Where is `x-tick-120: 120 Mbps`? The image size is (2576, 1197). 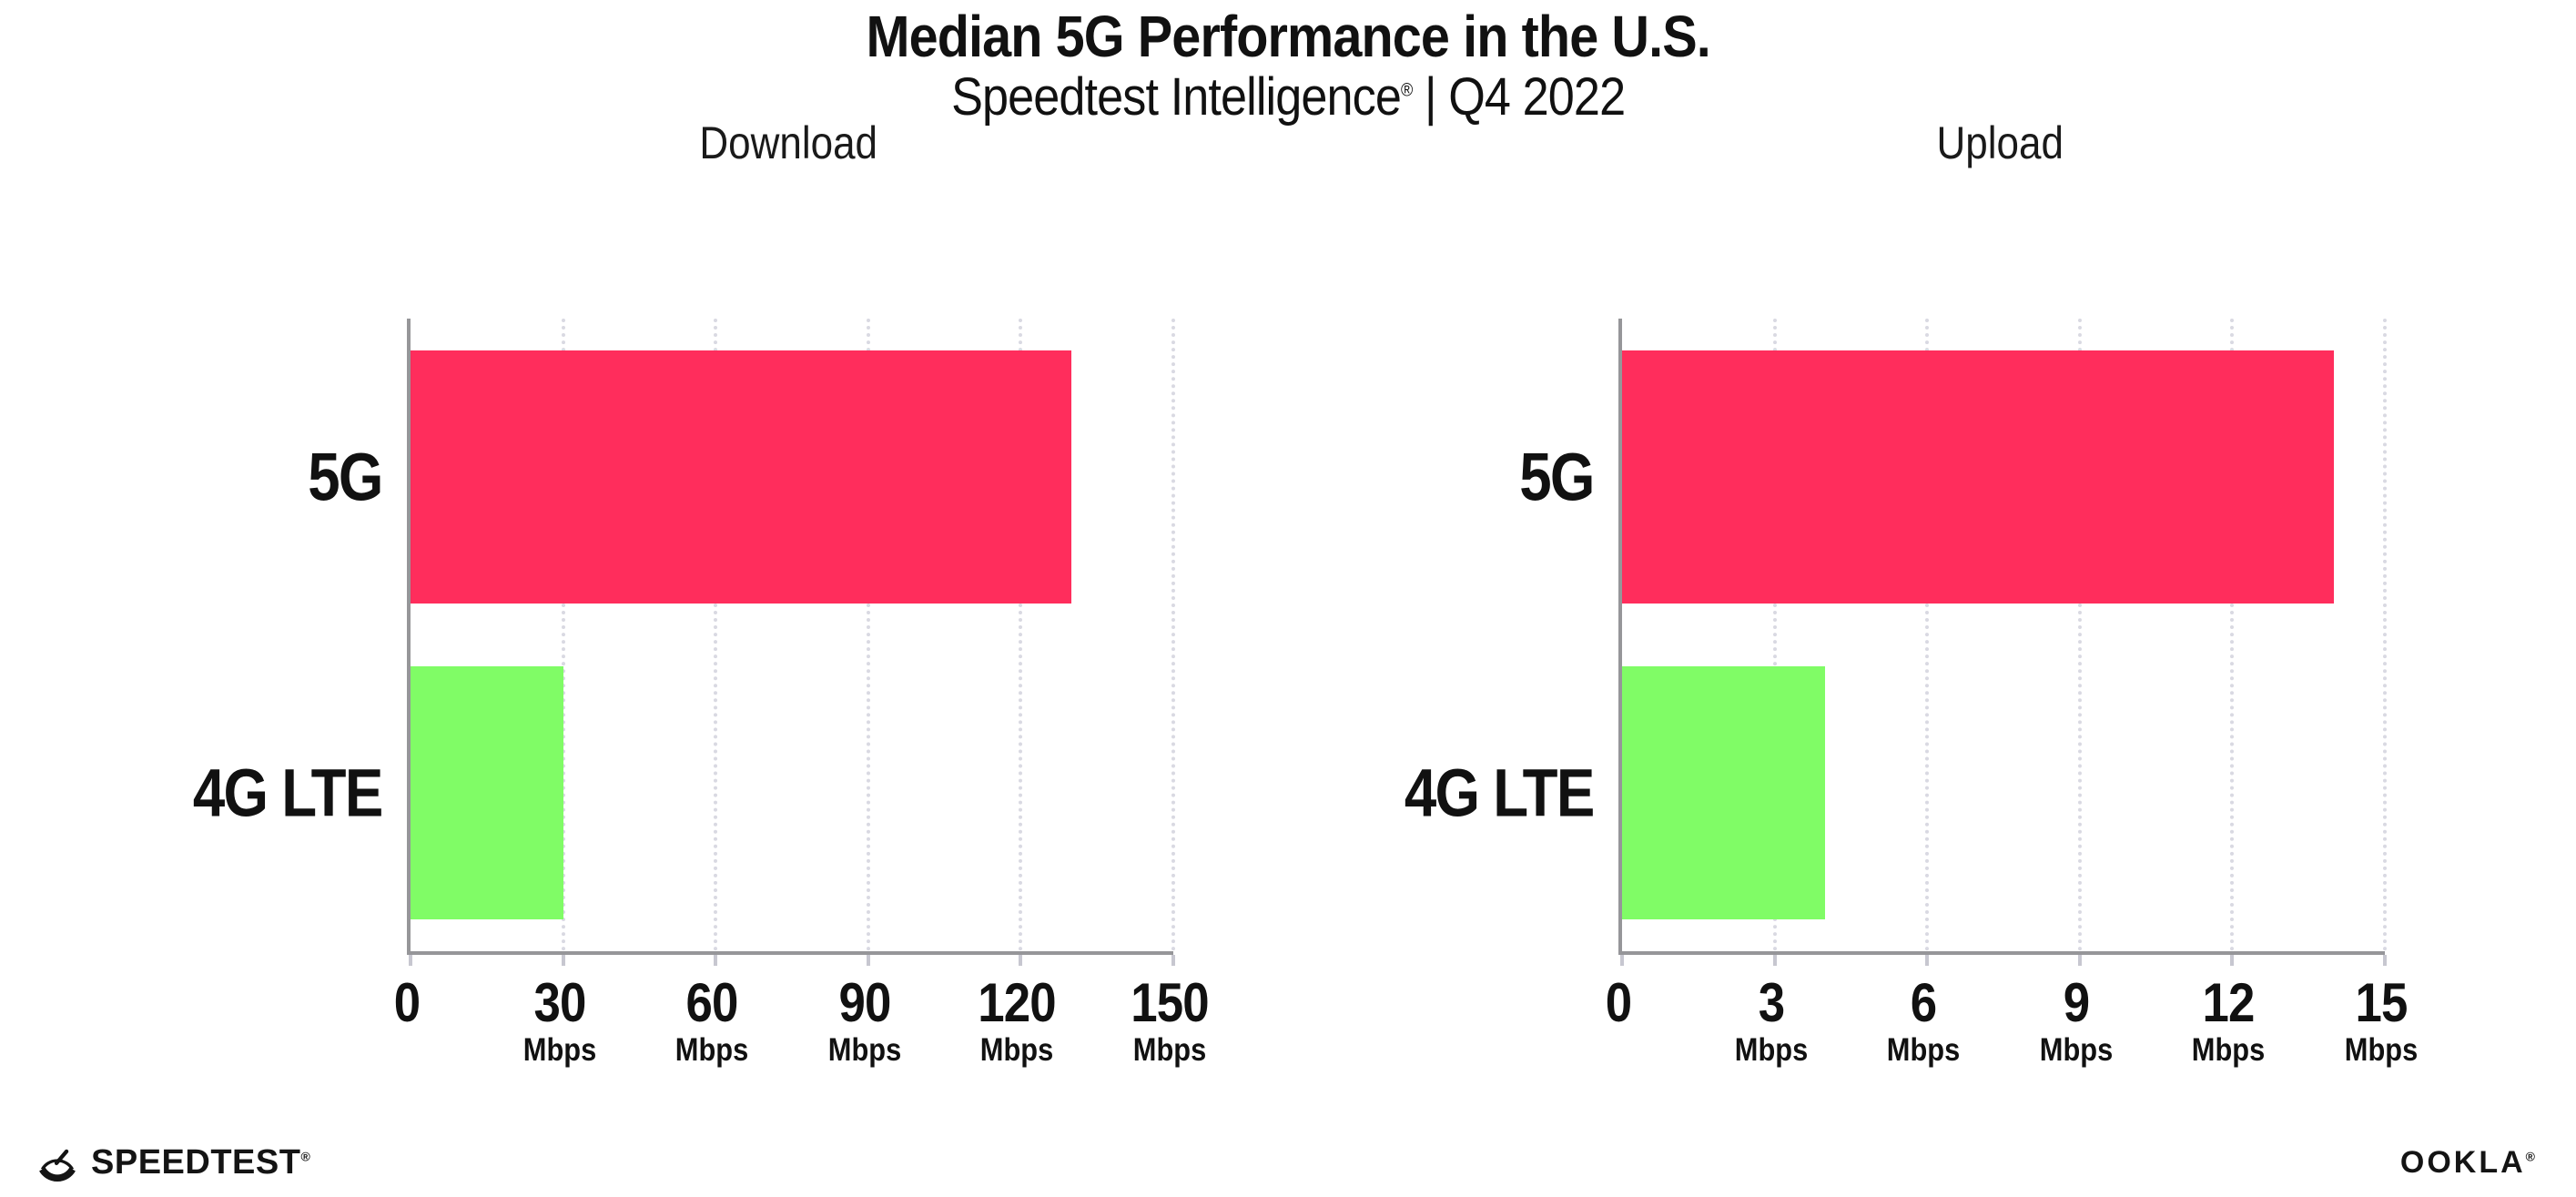
x-tick-120: 120 Mbps is located at coordinates (1017, 1020).